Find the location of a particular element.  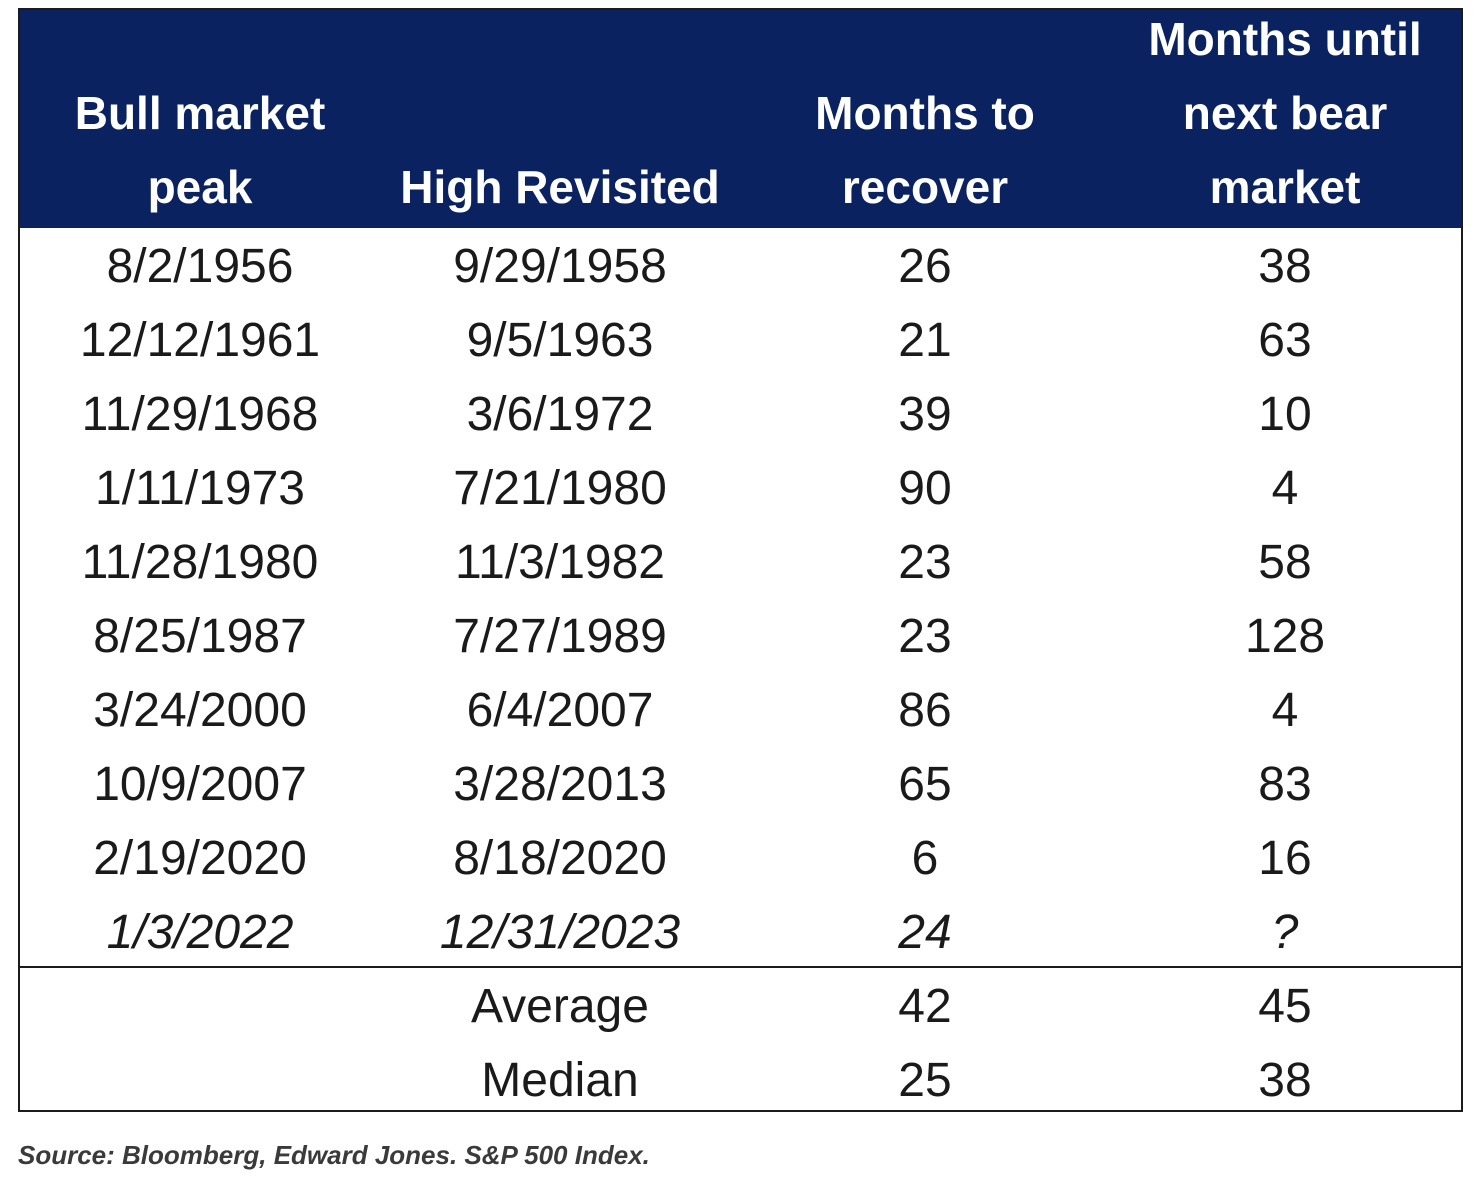

cell-months-until-next-bear: 128 is located at coordinates (1285, 636).